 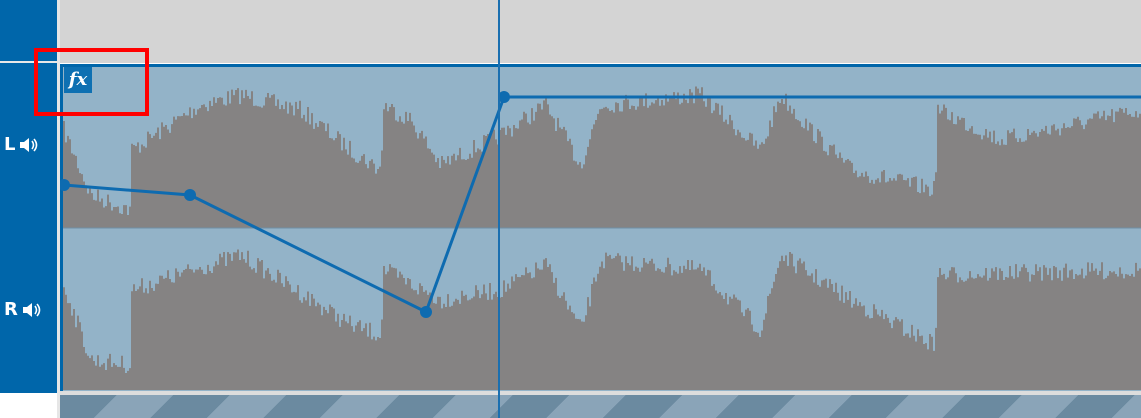 I want to click on channel-right: R, so click(x=23, y=309).